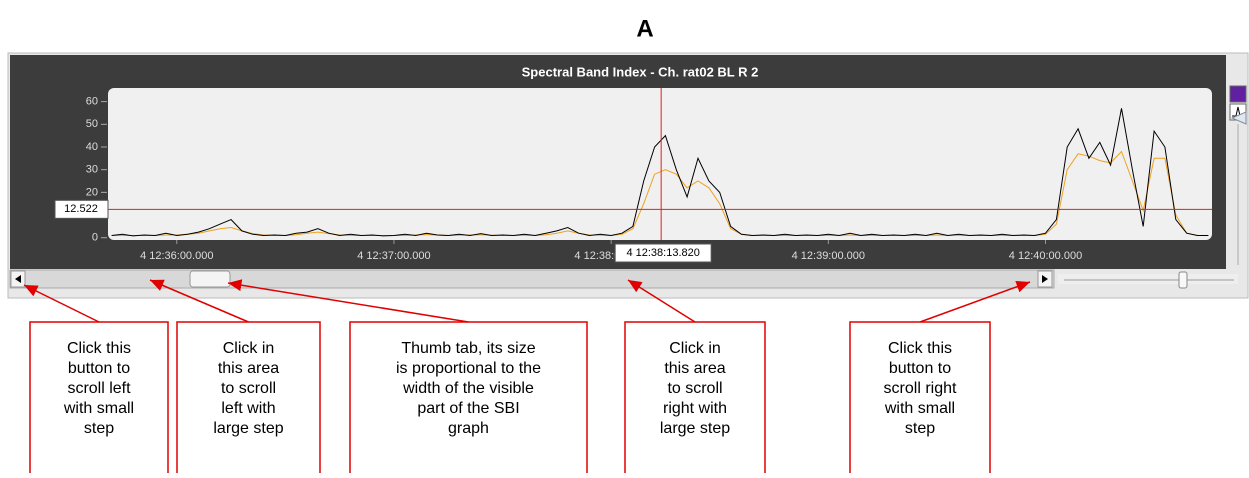 The height and width of the screenshot is (478, 1249). I want to click on cursor-y-box, so click(81, 209).